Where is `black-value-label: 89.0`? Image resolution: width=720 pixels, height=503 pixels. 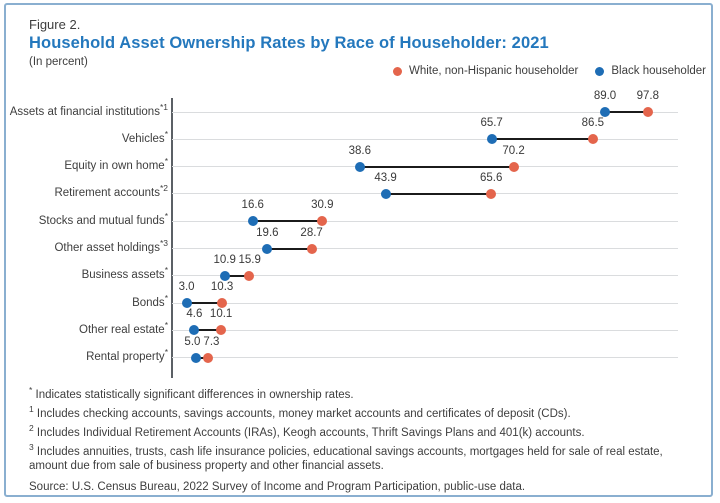 black-value-label: 89.0 is located at coordinates (605, 96).